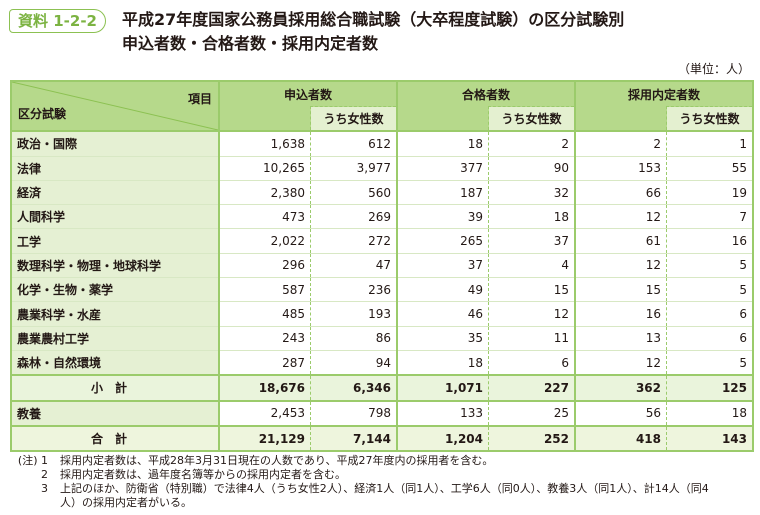 The height and width of the screenshot is (515, 760). Describe the element at coordinates (250, 43) in the screenshot. I see `title-line-2: 申込者数・合格者数・採用内定者数` at that location.